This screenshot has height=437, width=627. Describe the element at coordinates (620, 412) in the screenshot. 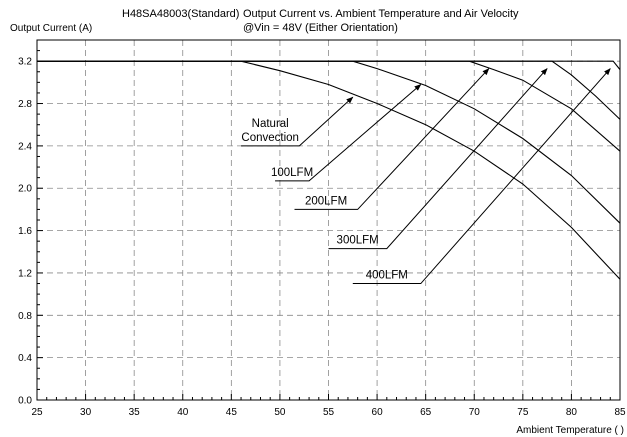

I see `x-tick-label: 85` at that location.